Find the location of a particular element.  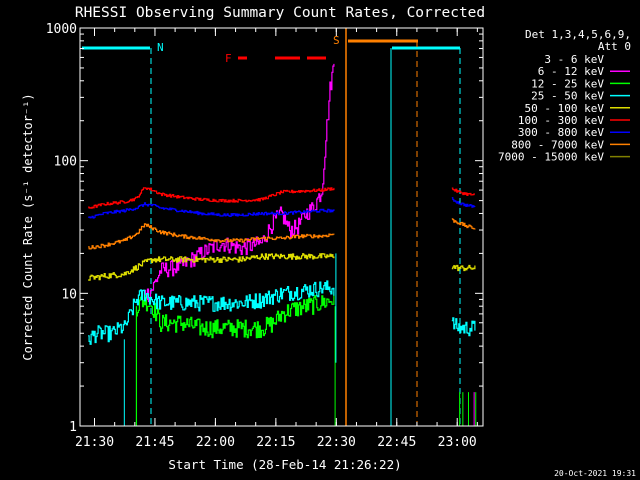

x-axis-label: Start Time (28-Feb-14 21:26:22) is located at coordinates (284, 464).